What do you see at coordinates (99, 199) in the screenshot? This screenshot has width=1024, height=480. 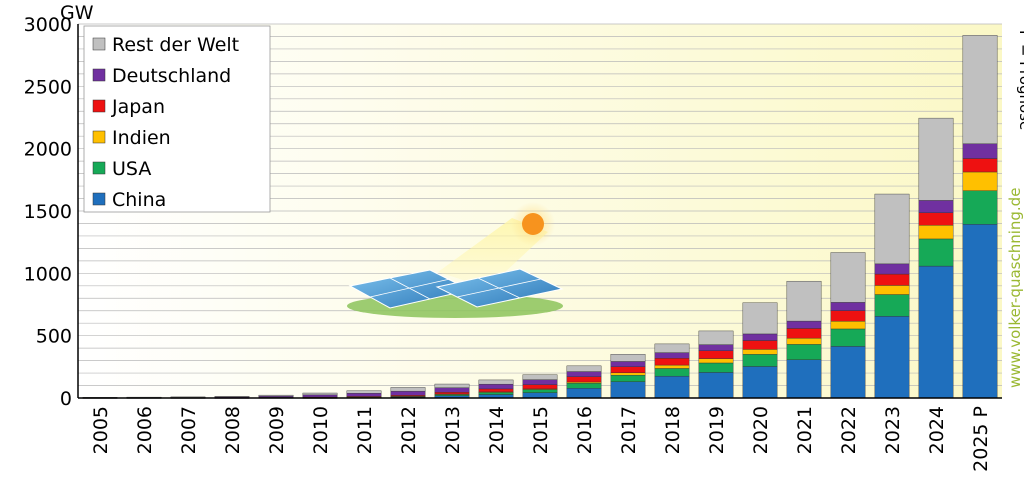 I see `legend-swatch-china` at bounding box center [99, 199].